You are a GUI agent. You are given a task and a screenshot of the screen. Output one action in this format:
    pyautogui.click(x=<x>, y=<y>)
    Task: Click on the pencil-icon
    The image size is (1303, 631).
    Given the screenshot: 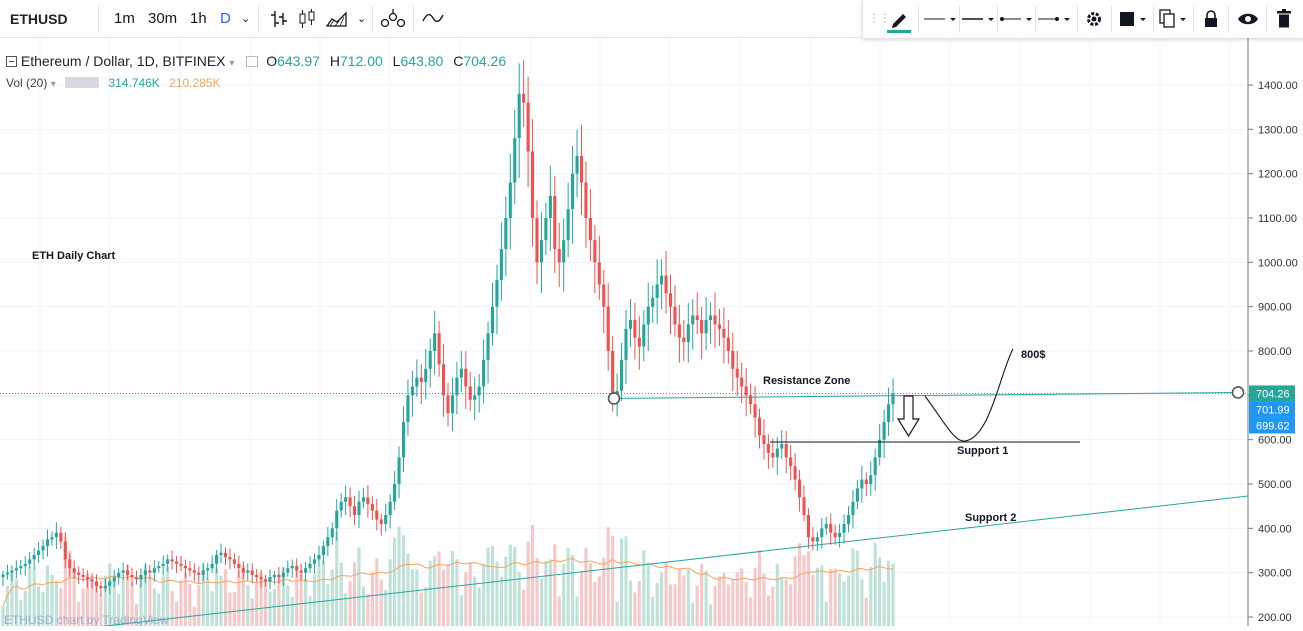 What is the action you would take?
    pyautogui.click(x=899, y=20)
    